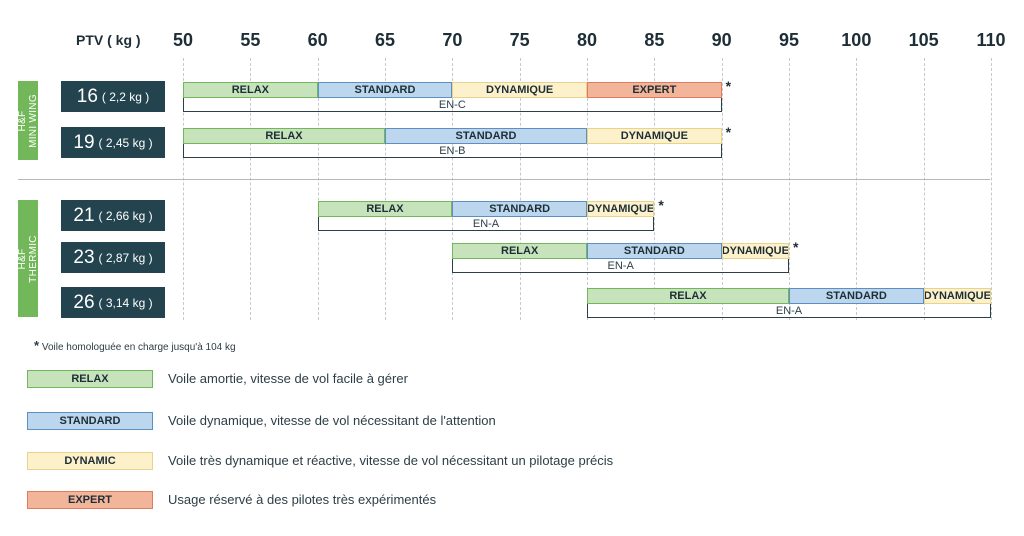 This screenshot has width=1024, height=536. I want to click on size-box: 21( 2,66 kg ), so click(113, 215).